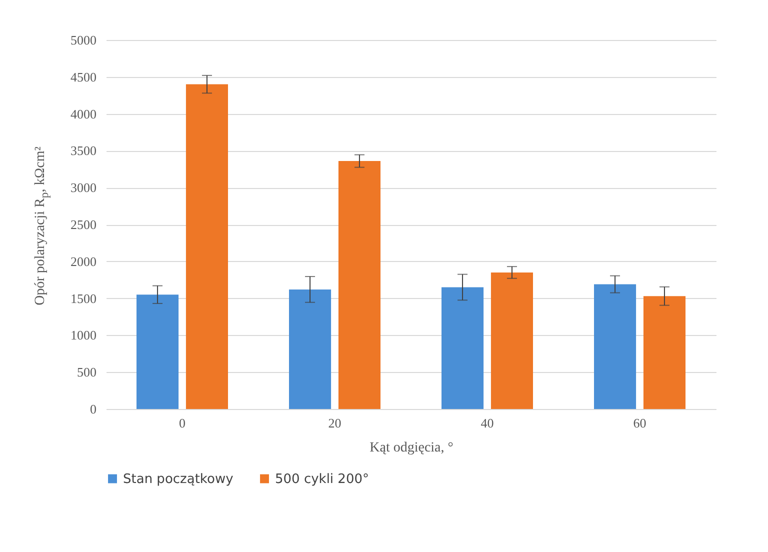 Image resolution: width=768 pixels, height=552 pixels. I want to click on y-tick-label: 3500, so click(83, 150).